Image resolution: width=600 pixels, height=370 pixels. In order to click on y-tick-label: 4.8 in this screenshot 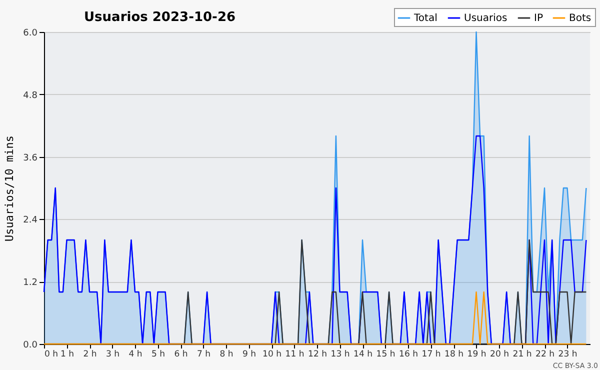, I will do `click(30, 95)`.